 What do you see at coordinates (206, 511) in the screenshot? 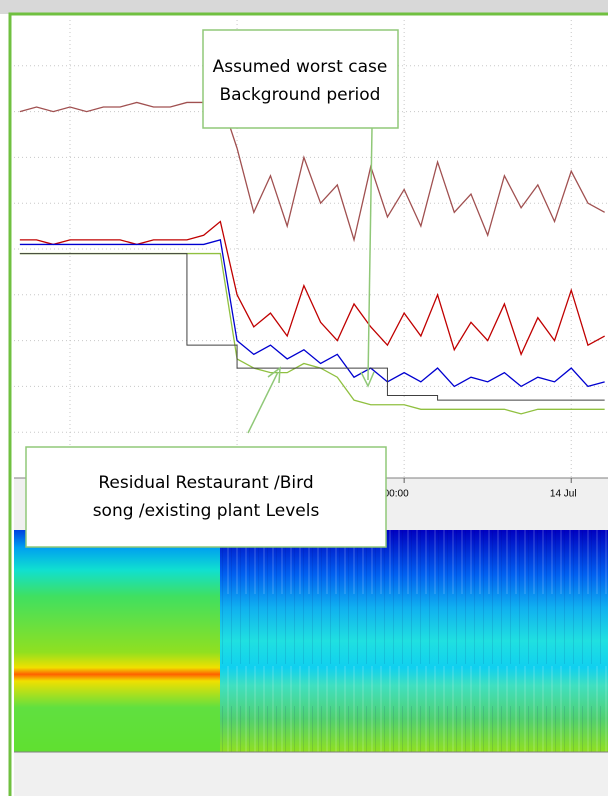
I see `annotation-text: song /existing plant Levels` at bounding box center [206, 511].